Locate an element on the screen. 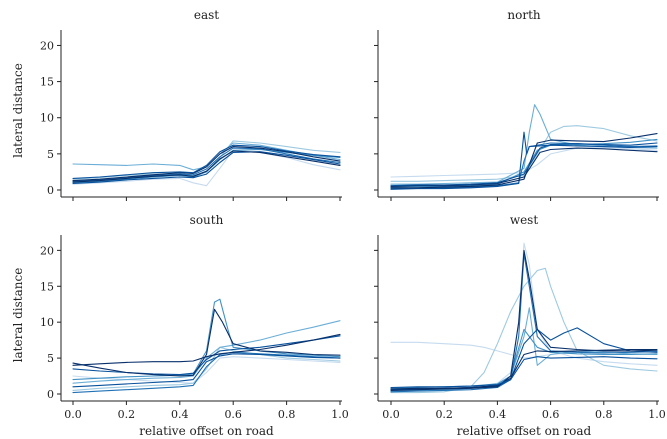  panel-title: north is located at coordinates (524, 15).